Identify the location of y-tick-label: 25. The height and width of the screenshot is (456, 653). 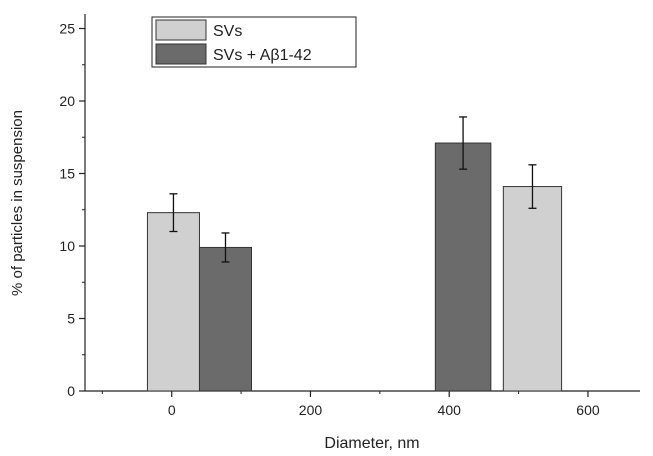
(67, 29).